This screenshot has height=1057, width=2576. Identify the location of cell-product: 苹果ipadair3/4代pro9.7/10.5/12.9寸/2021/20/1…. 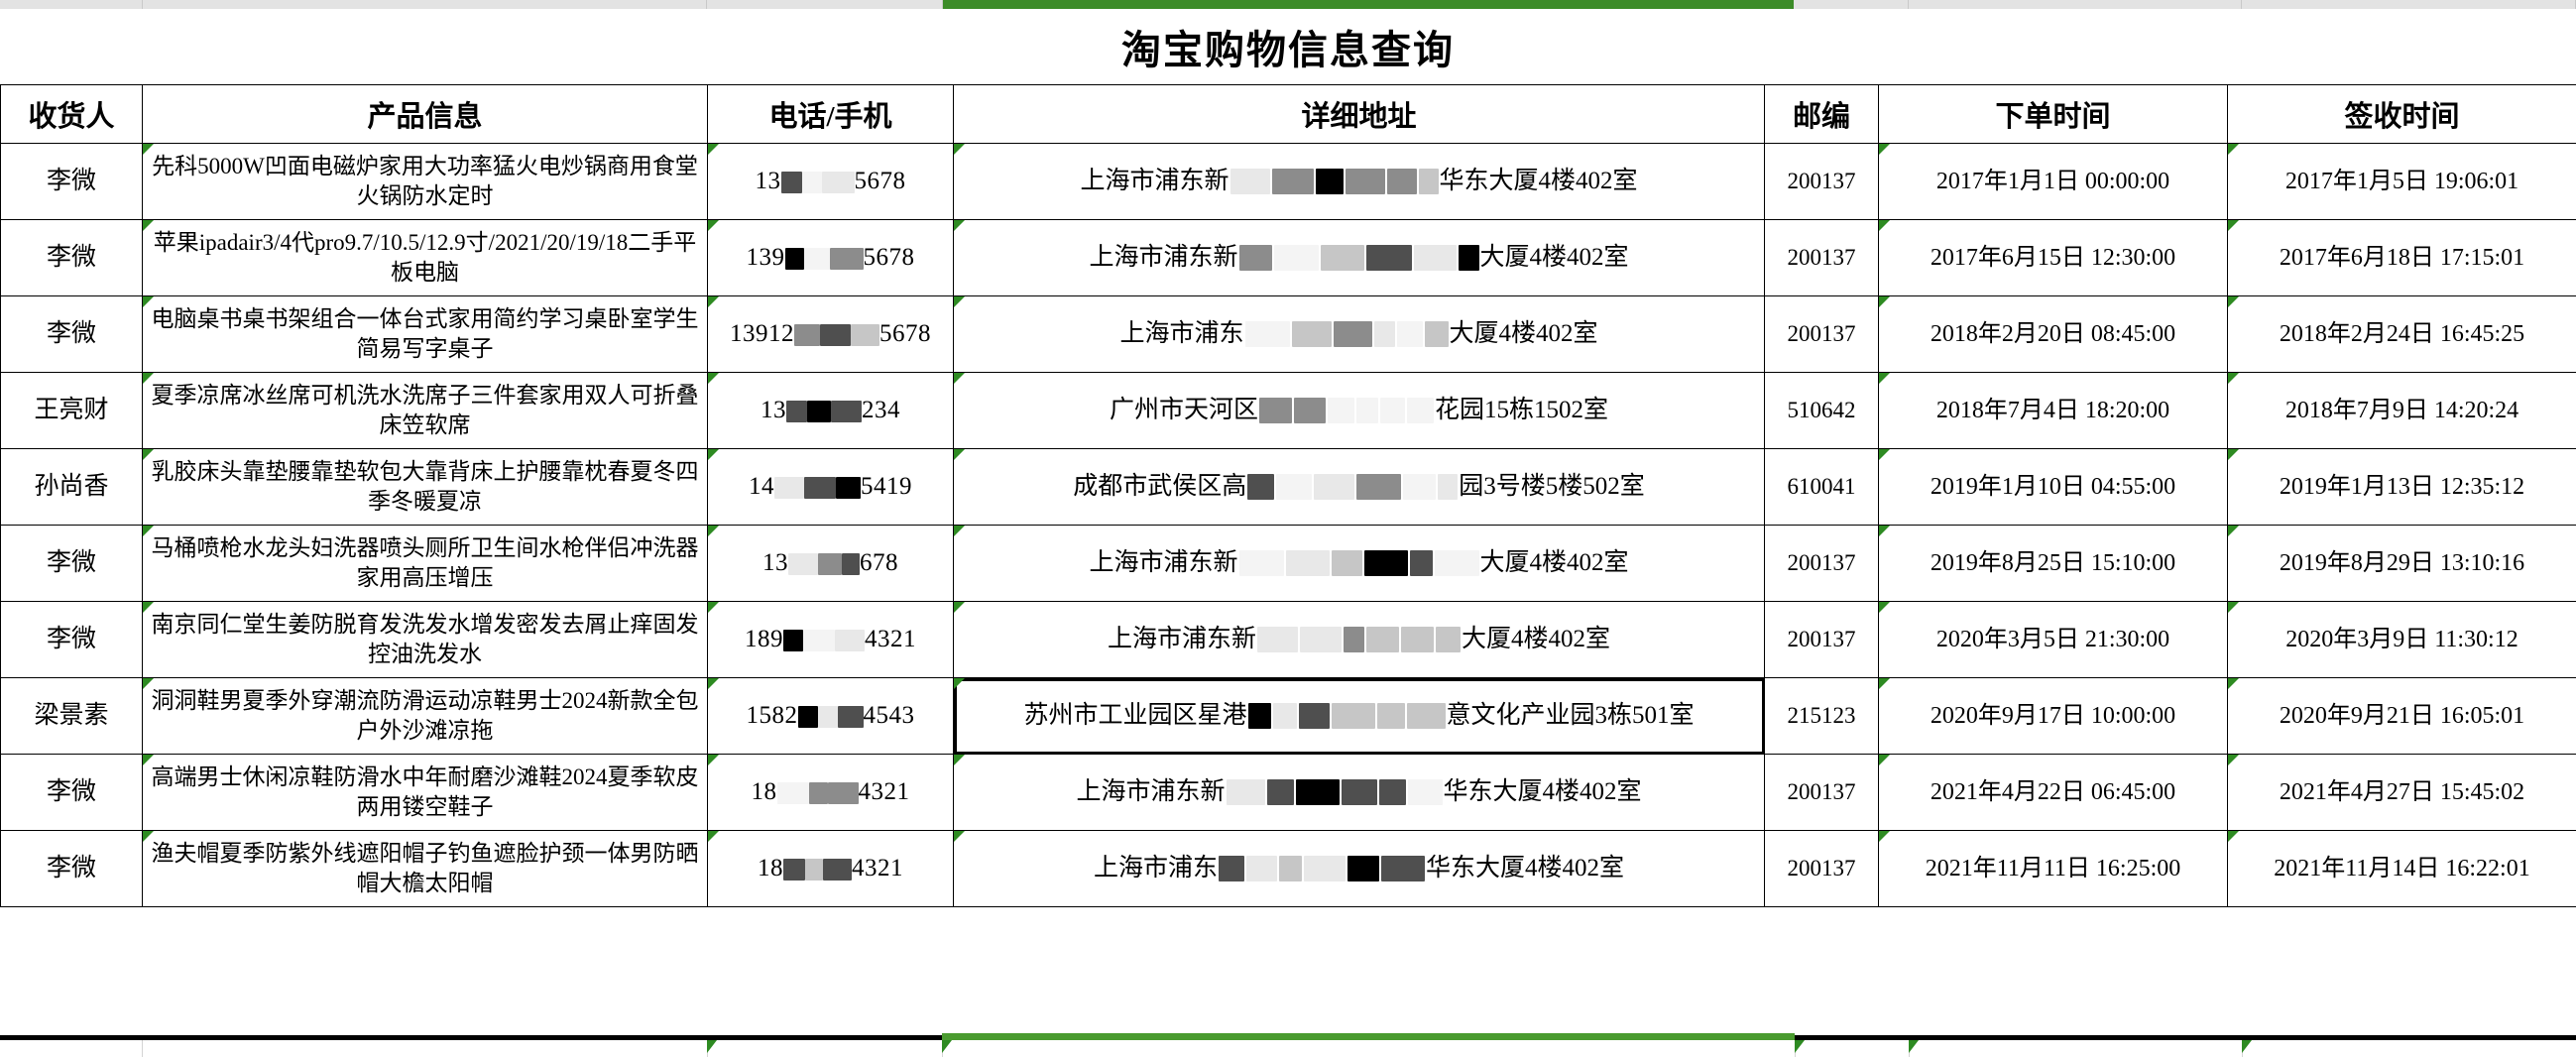
(425, 257).